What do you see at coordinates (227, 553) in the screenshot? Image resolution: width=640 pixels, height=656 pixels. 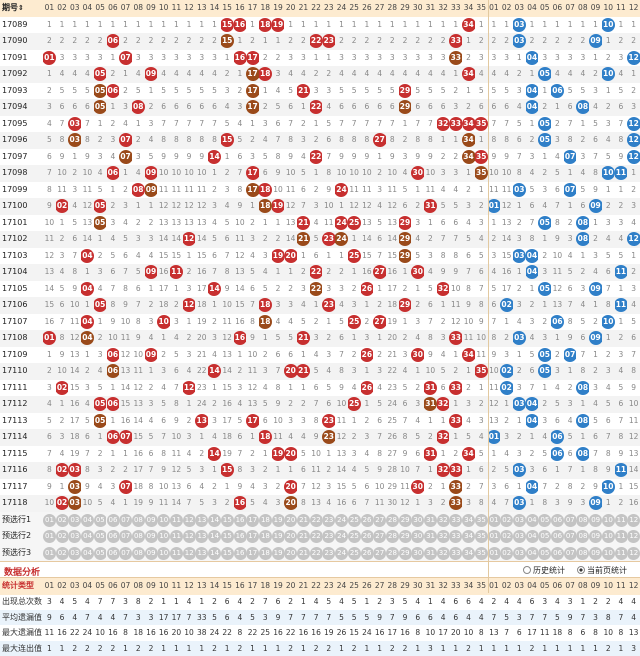 I see `preselect-ball-cell: 15` at bounding box center [227, 553].